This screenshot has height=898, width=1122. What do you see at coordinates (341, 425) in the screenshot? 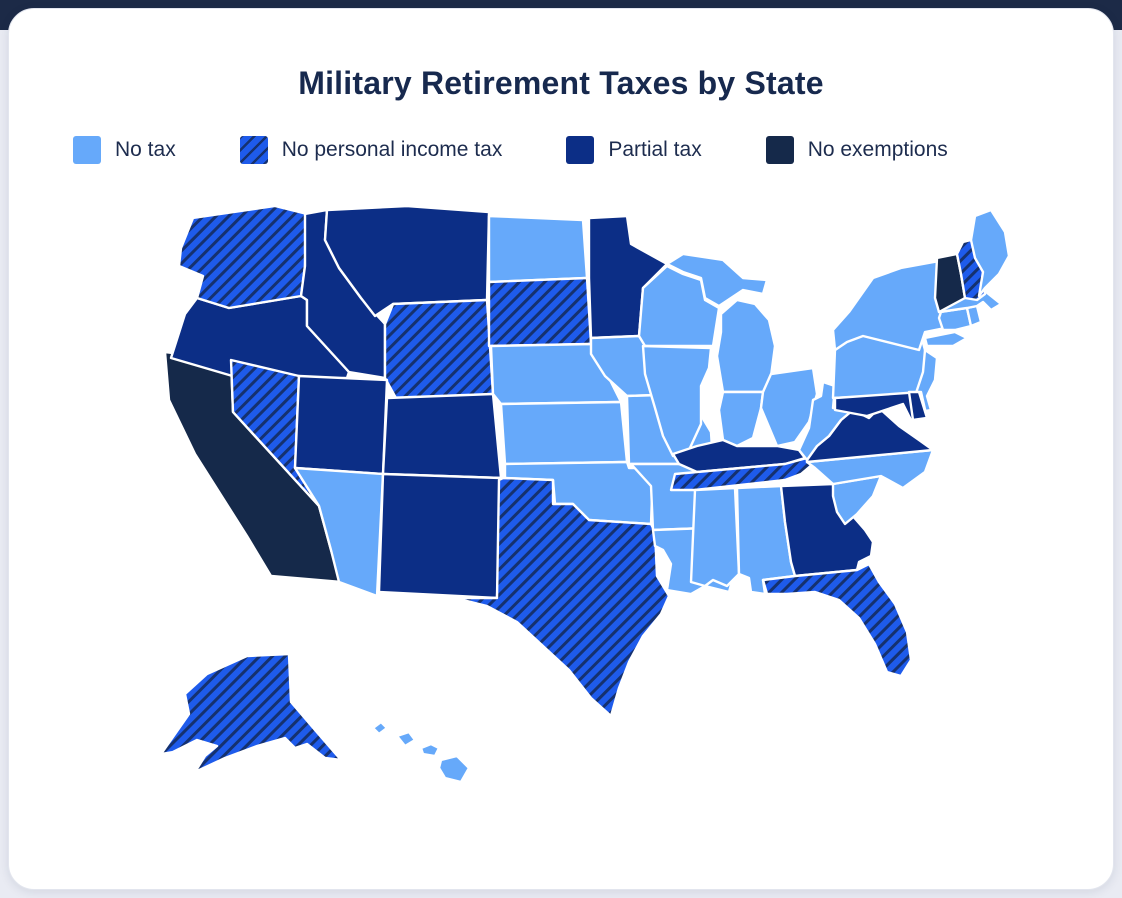
I see `state-UT` at bounding box center [341, 425].